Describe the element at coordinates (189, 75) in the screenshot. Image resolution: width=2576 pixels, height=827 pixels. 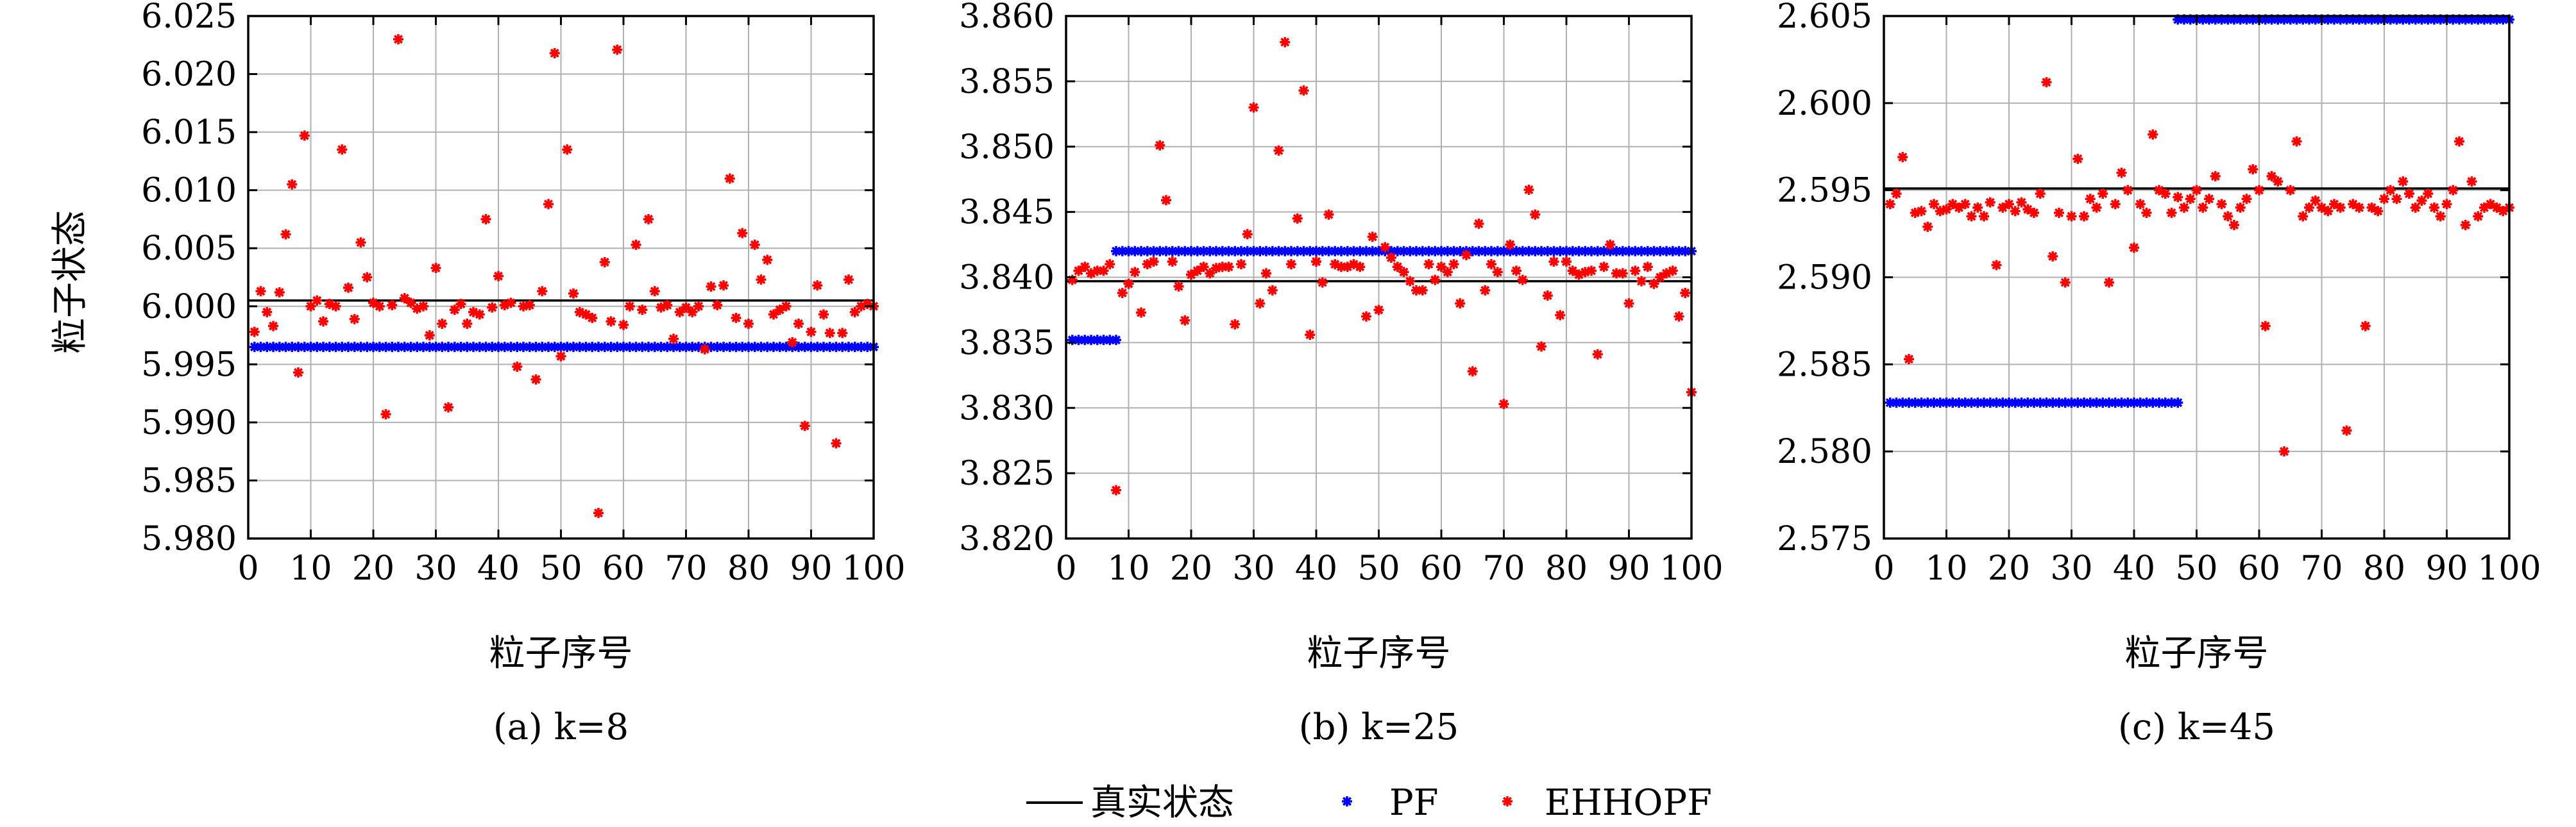
I see `y-tick-label: 6.020` at that location.